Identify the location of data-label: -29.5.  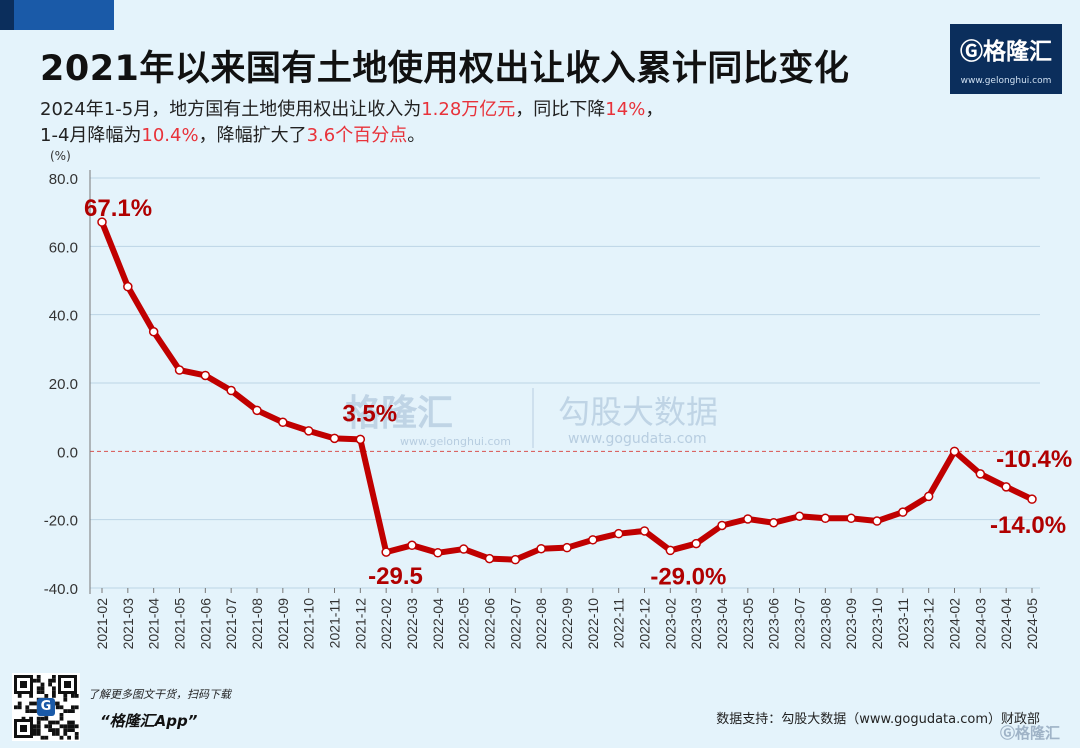
(395, 576).